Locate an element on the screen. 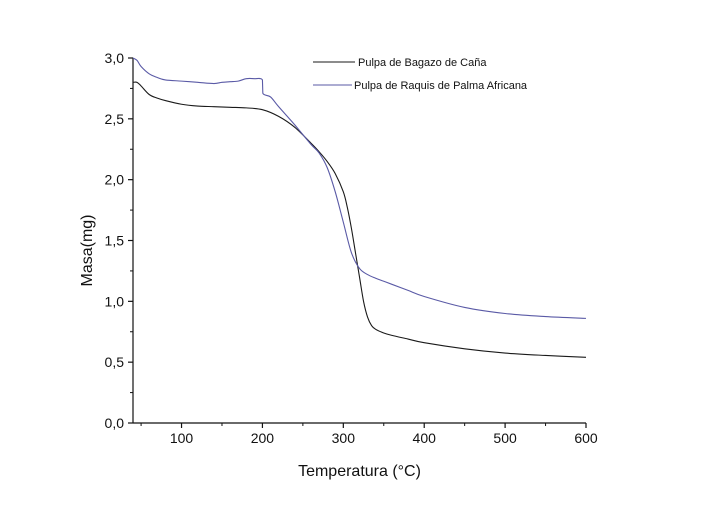 This screenshot has height=507, width=713. legend-label-1: Pulpa de Bagazo de Caña is located at coordinates (422, 63).